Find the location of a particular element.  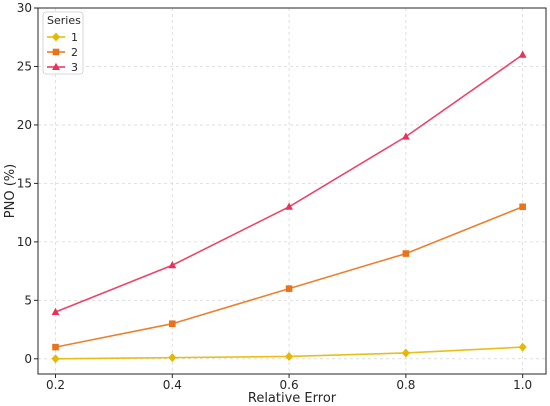

legend-box is located at coordinates (63, 43).